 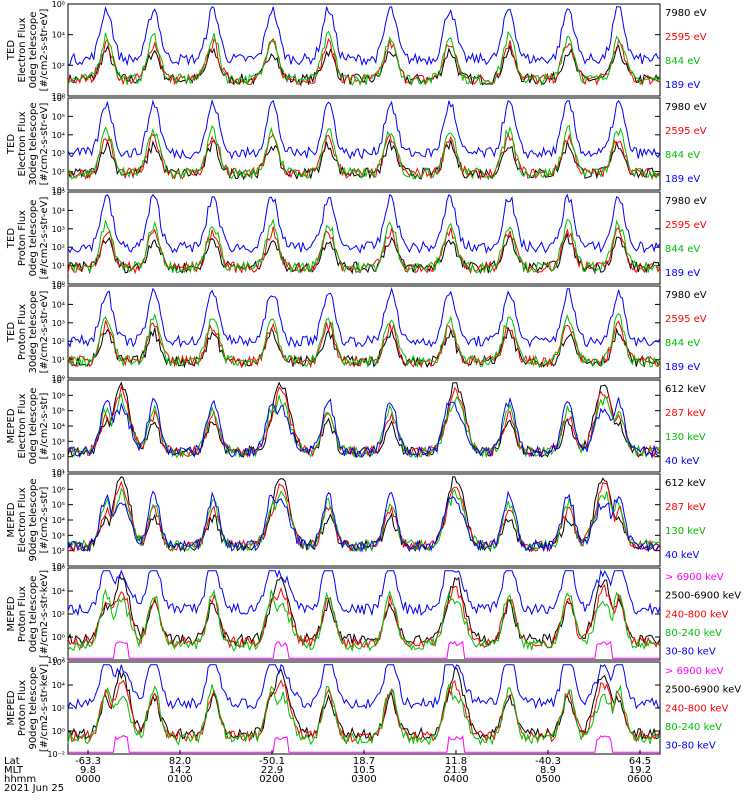 I want to click on legend-entry: 80-240 keV, so click(x=693, y=633).